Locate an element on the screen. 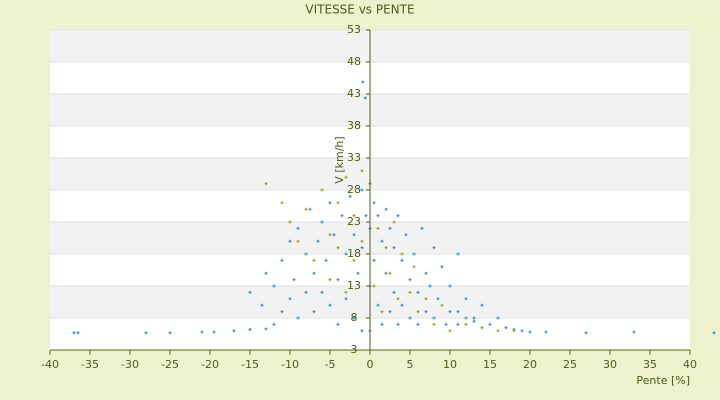 The height and width of the screenshot is (400, 720). y-tick-label: 13 is located at coordinates (354, 285).